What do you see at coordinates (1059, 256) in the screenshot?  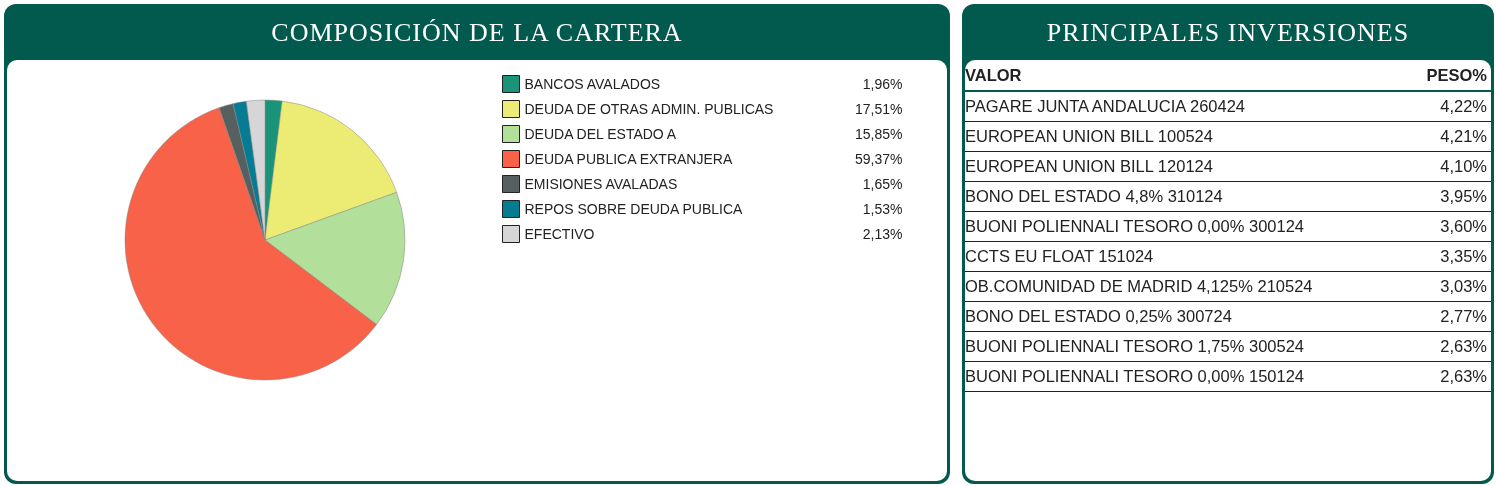 I see `category-label: CCTS EU FLOAT 151024` at bounding box center [1059, 256].